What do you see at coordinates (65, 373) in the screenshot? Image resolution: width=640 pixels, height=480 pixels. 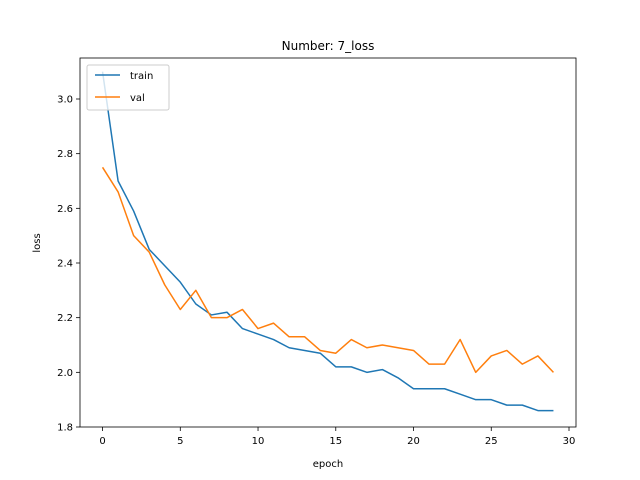 I see `y-tick-label: 2.0` at bounding box center [65, 373].